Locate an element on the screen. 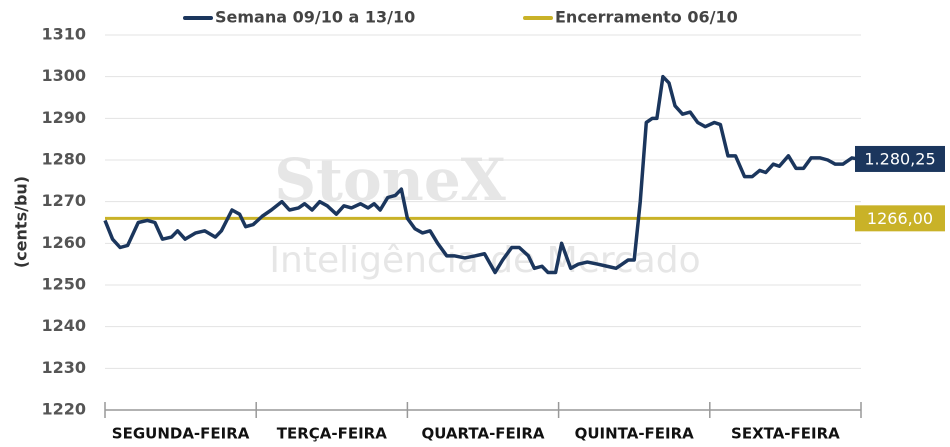 The width and height of the screenshot is (950, 447). y-axis-label: (cents/bu) is located at coordinates (21, 222).